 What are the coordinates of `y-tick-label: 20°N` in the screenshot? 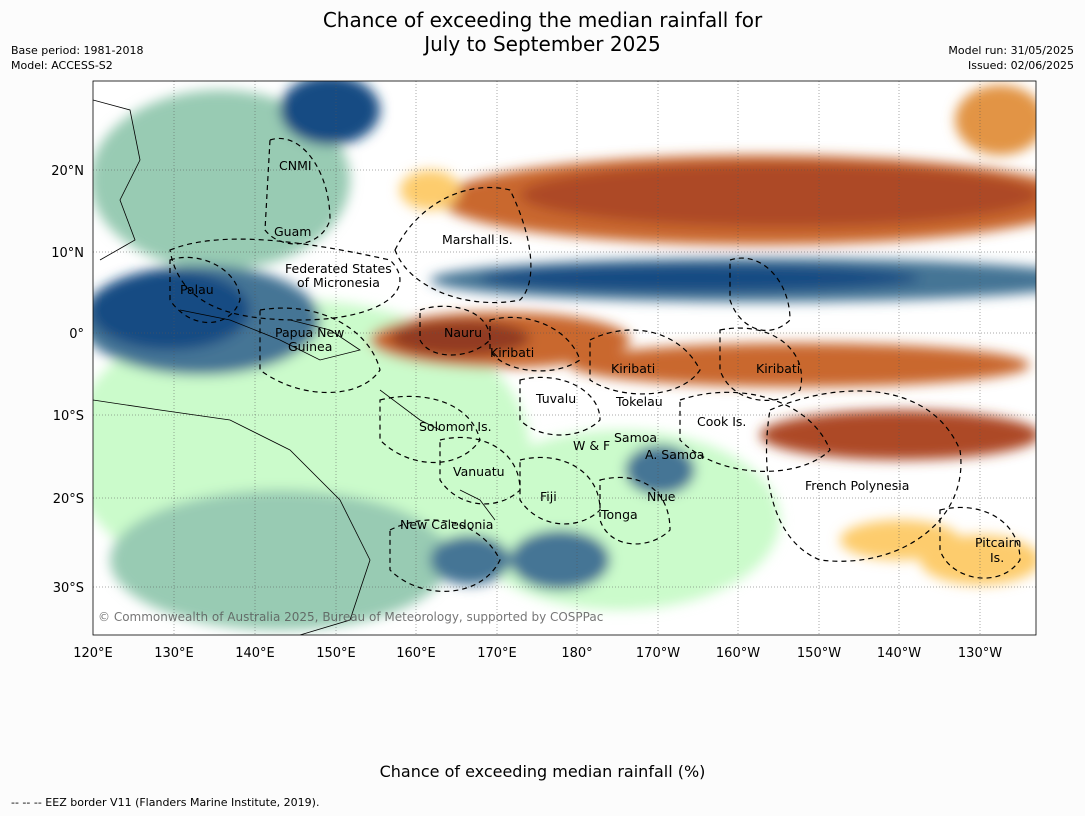 It's located at (67, 171).